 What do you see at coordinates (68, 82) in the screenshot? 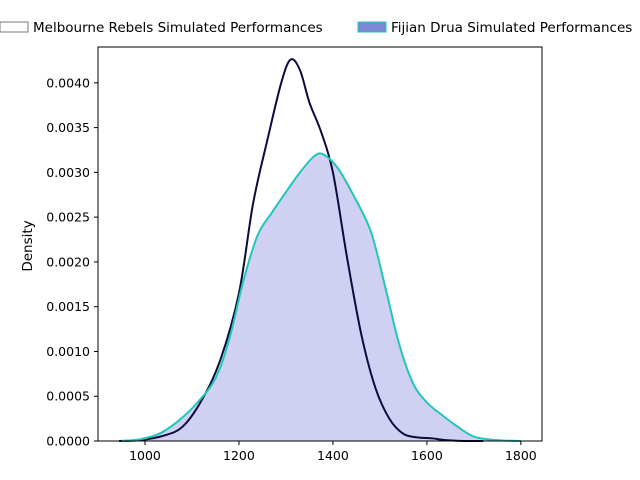
I see `y-tick-label: 0.0040` at bounding box center [68, 82].